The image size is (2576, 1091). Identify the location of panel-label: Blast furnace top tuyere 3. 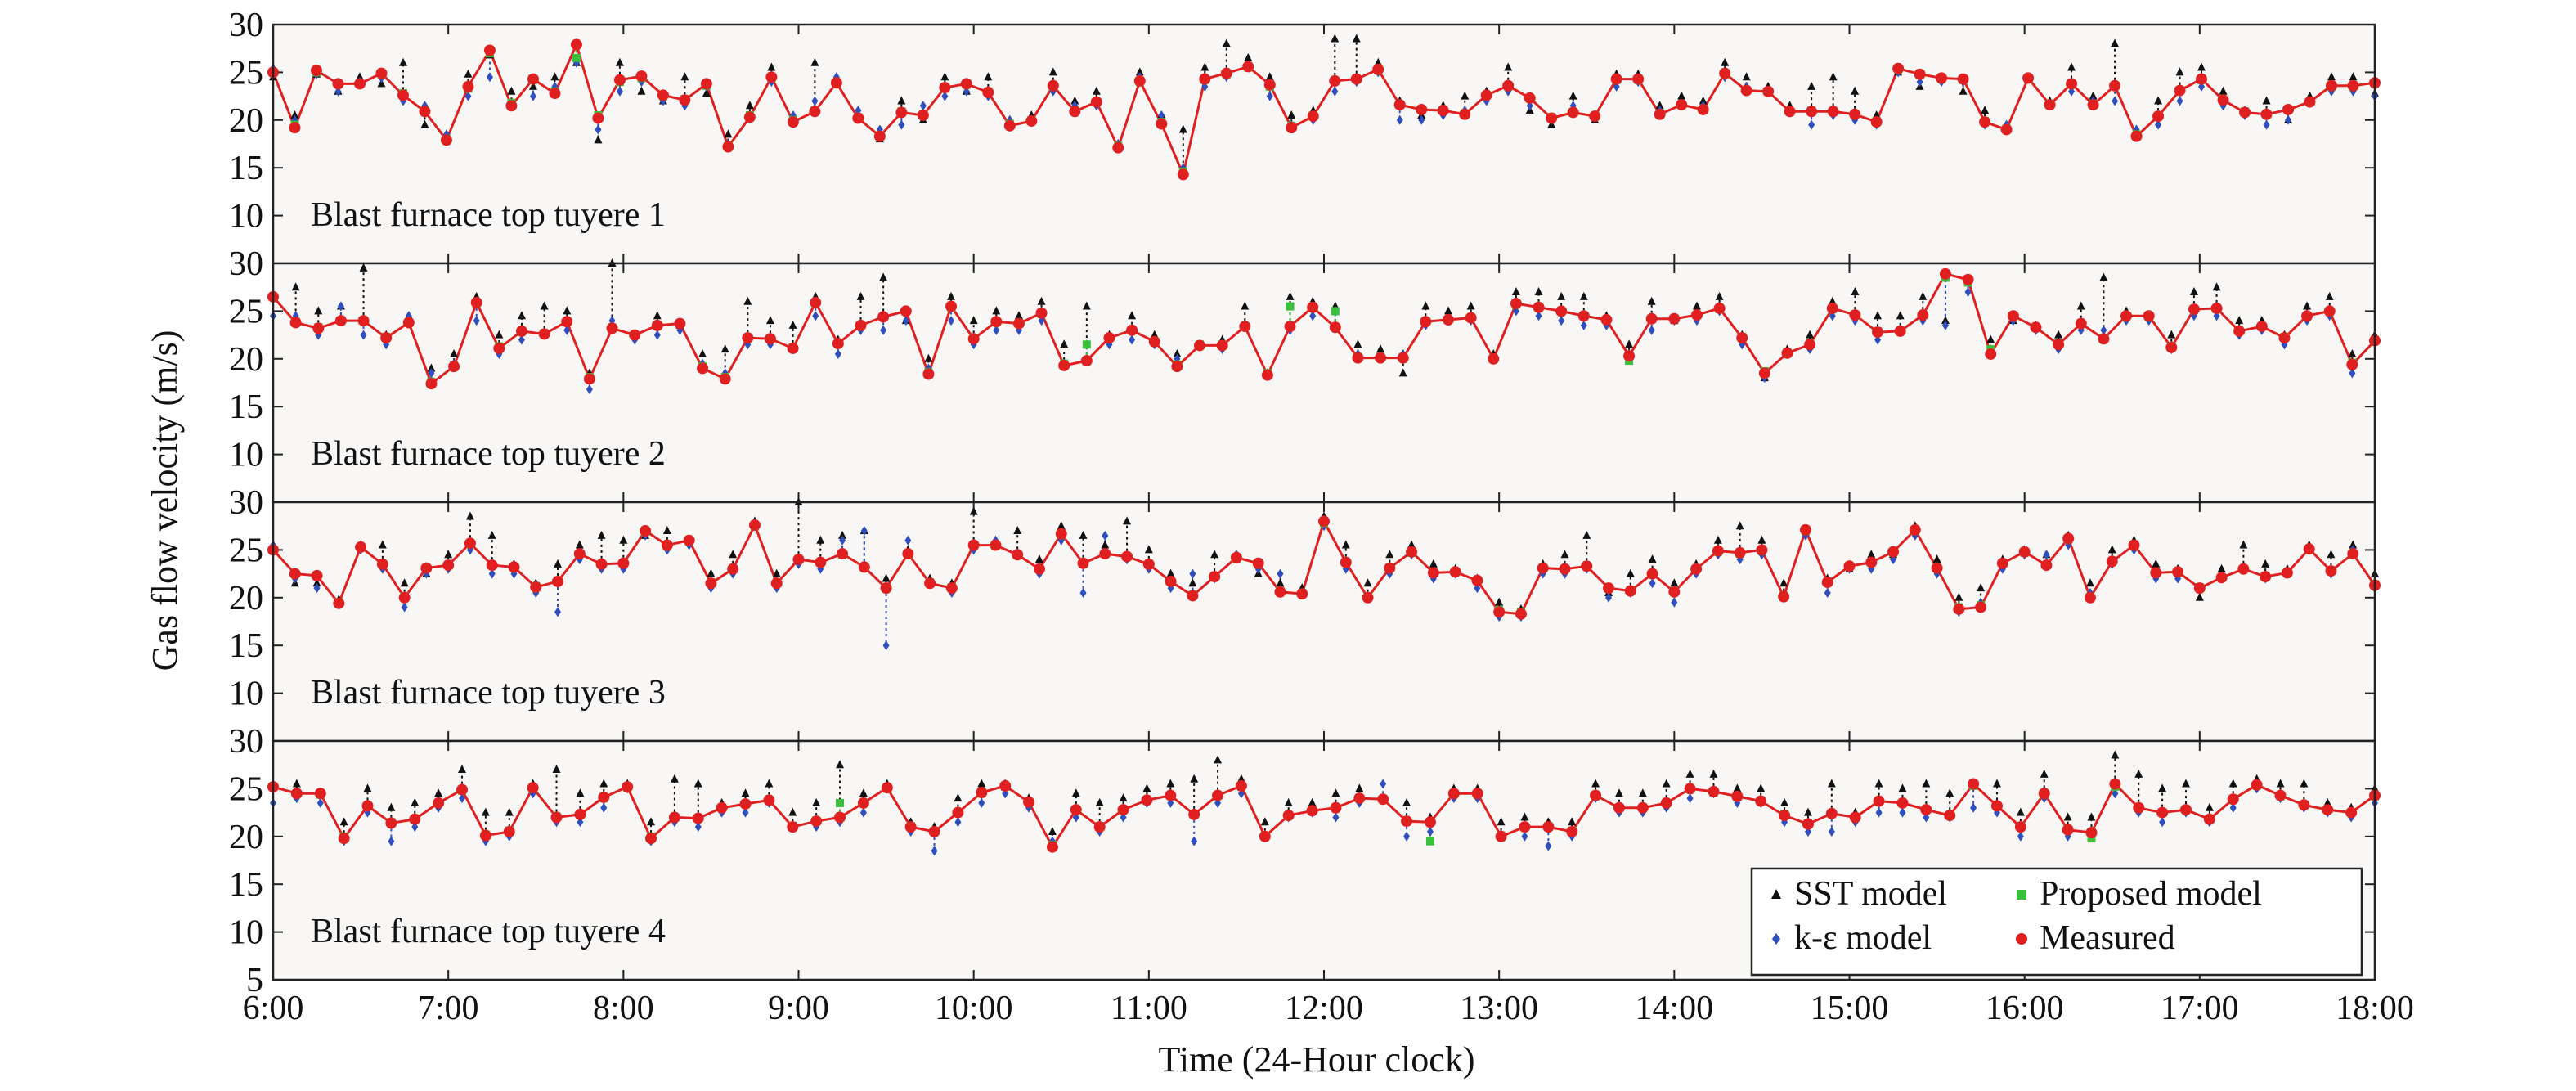
(489, 693).